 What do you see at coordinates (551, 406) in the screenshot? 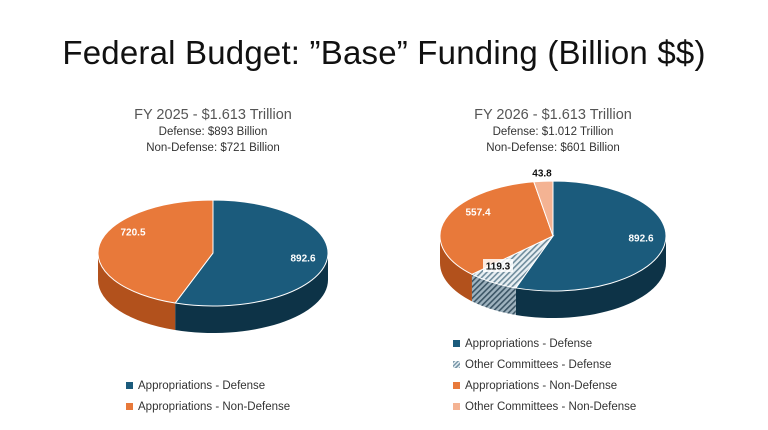
I see `legend-label: Other Committees - Non-Defense` at bounding box center [551, 406].